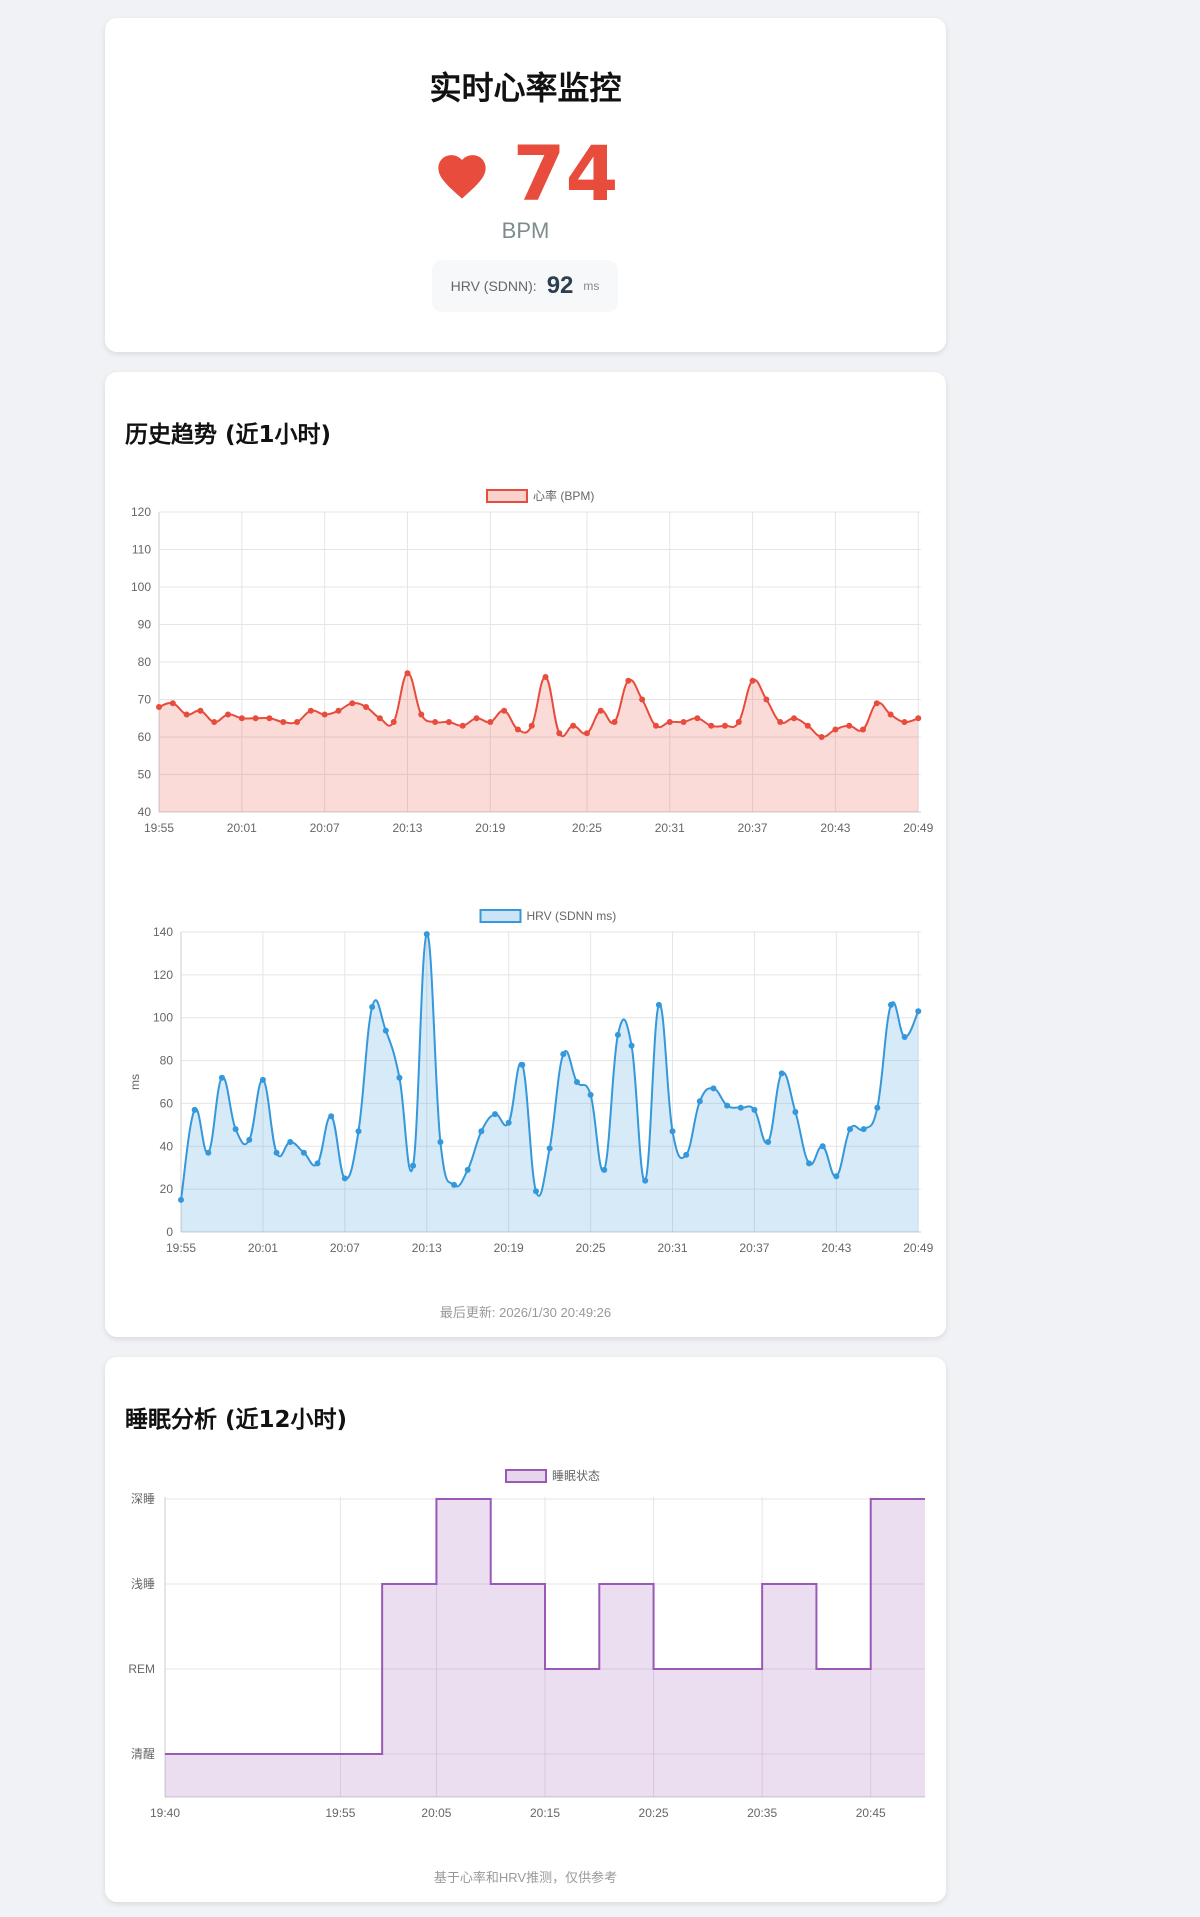 This screenshot has height=1917, width=1200. What do you see at coordinates (141, 512) in the screenshot?
I see `hr-y-tick: 120` at bounding box center [141, 512].